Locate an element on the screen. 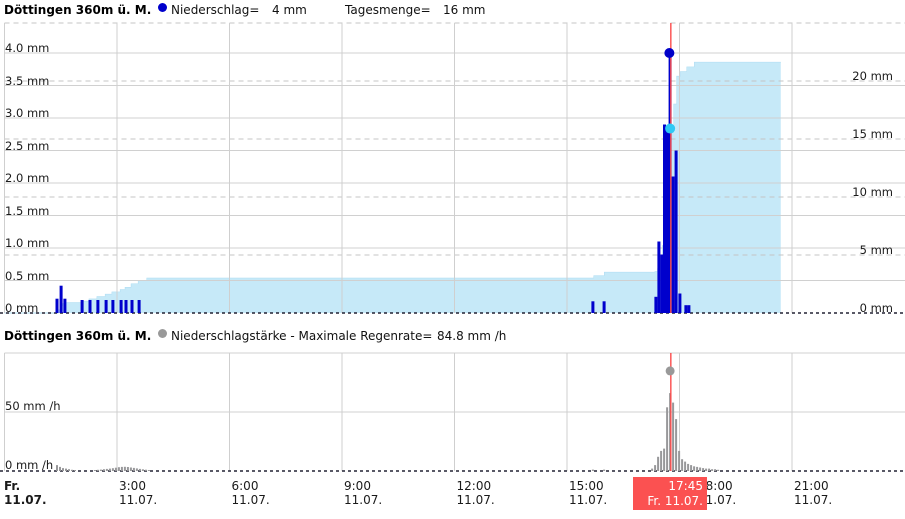  rain-rate-max-value: 84.8 mm /h is located at coordinates (472, 336).